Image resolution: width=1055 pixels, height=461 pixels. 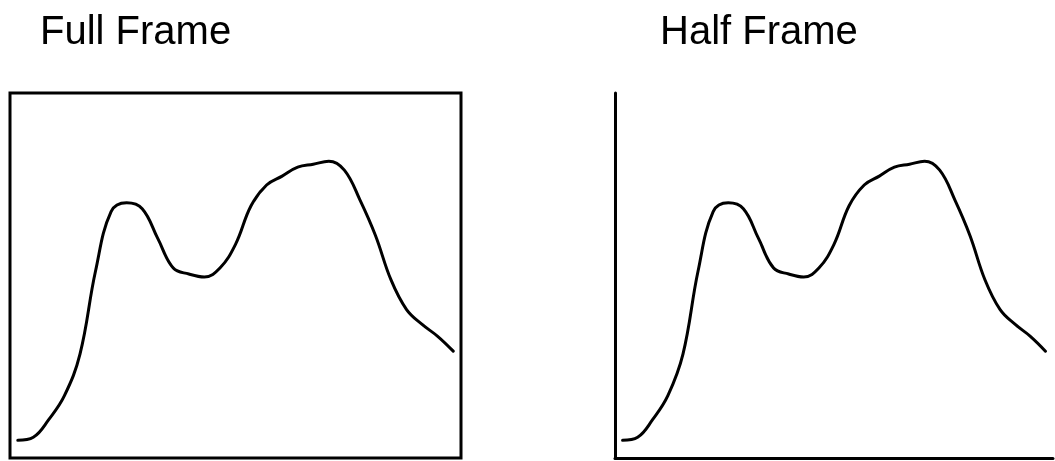 What do you see at coordinates (759, 30) in the screenshot?
I see `chart-title: Half Frame` at bounding box center [759, 30].